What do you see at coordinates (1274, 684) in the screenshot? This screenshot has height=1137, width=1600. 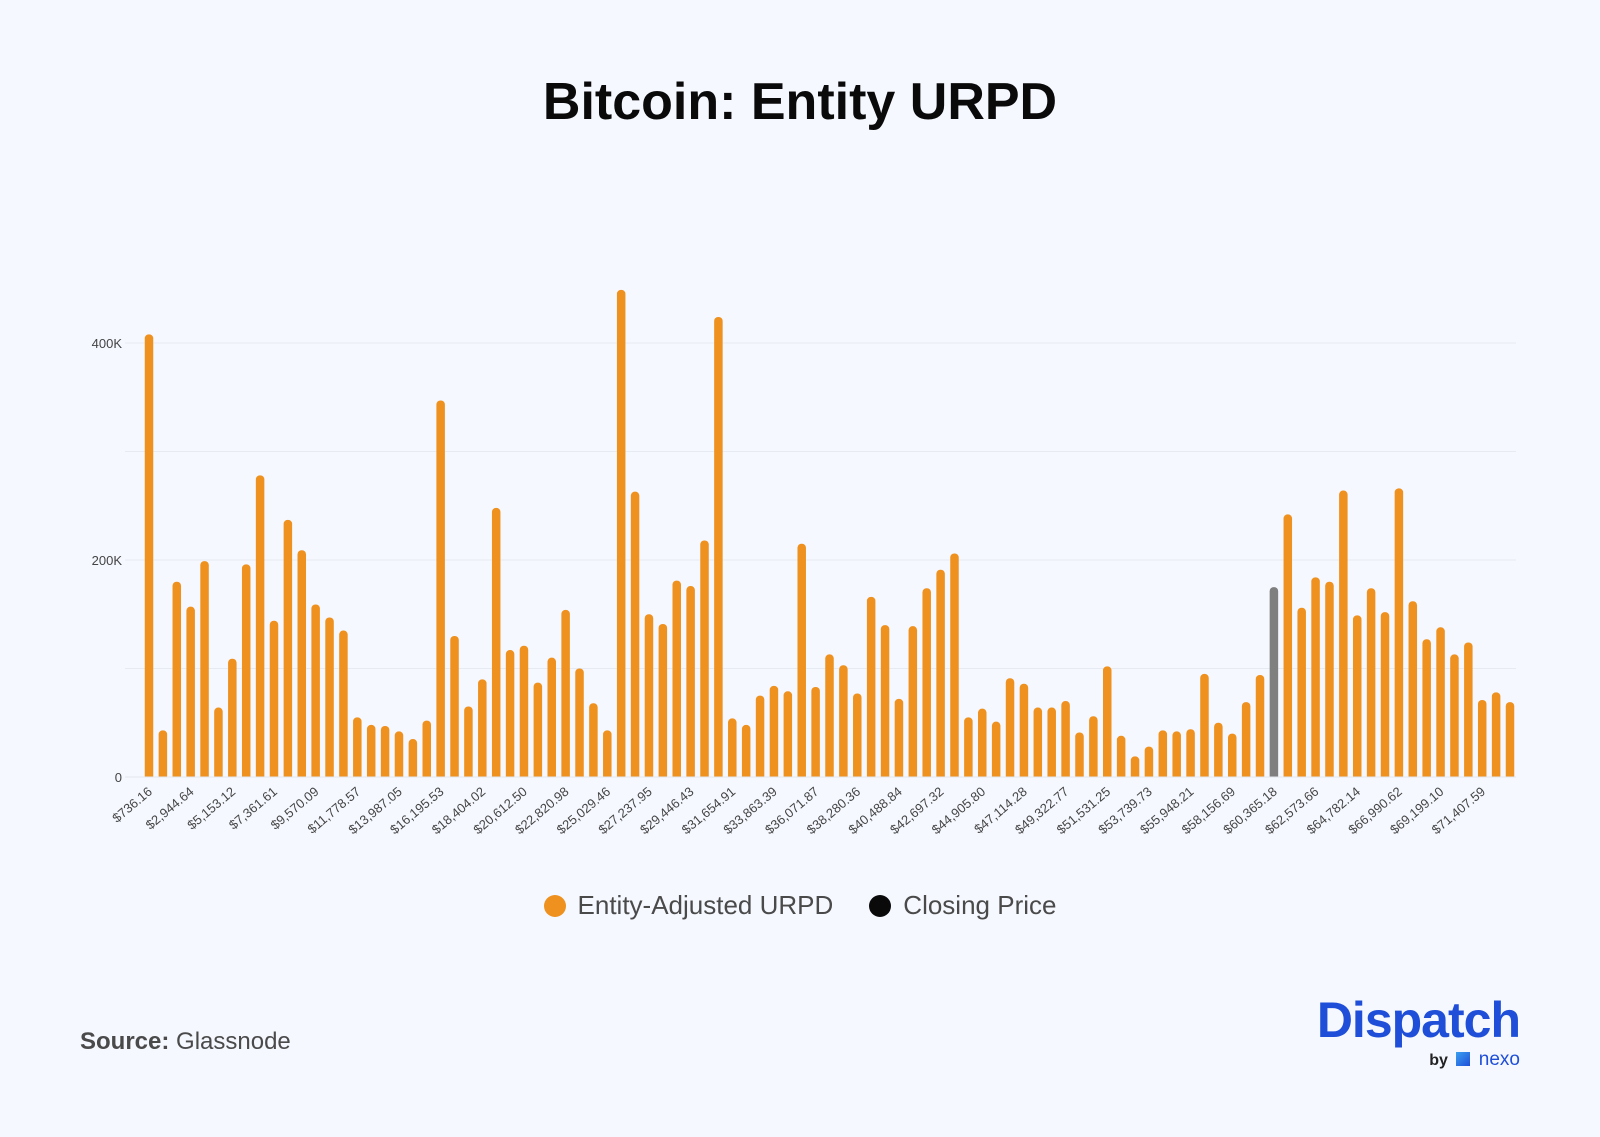 I see `bar-closing-price` at bounding box center [1274, 684].